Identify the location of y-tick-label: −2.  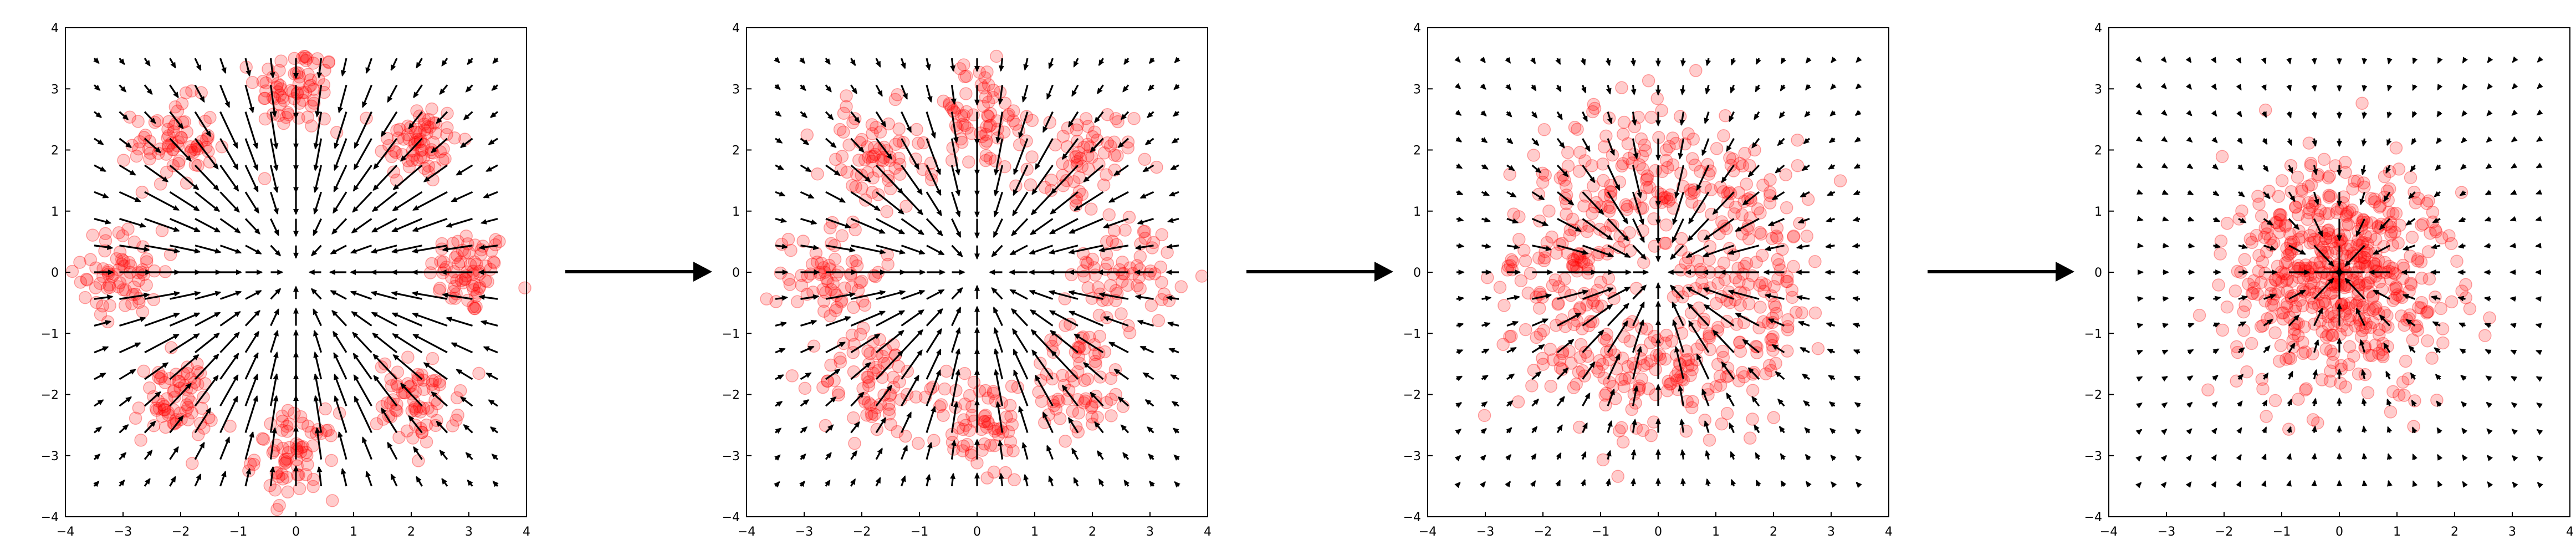
(50, 396).